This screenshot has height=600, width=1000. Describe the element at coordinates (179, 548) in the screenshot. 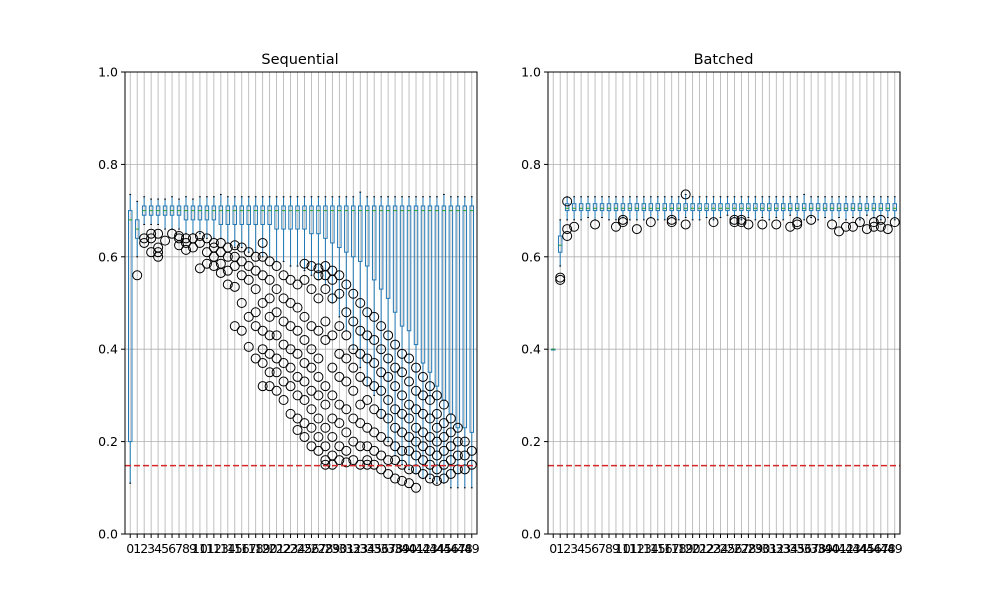

I see `x-tick-label: 7` at that location.